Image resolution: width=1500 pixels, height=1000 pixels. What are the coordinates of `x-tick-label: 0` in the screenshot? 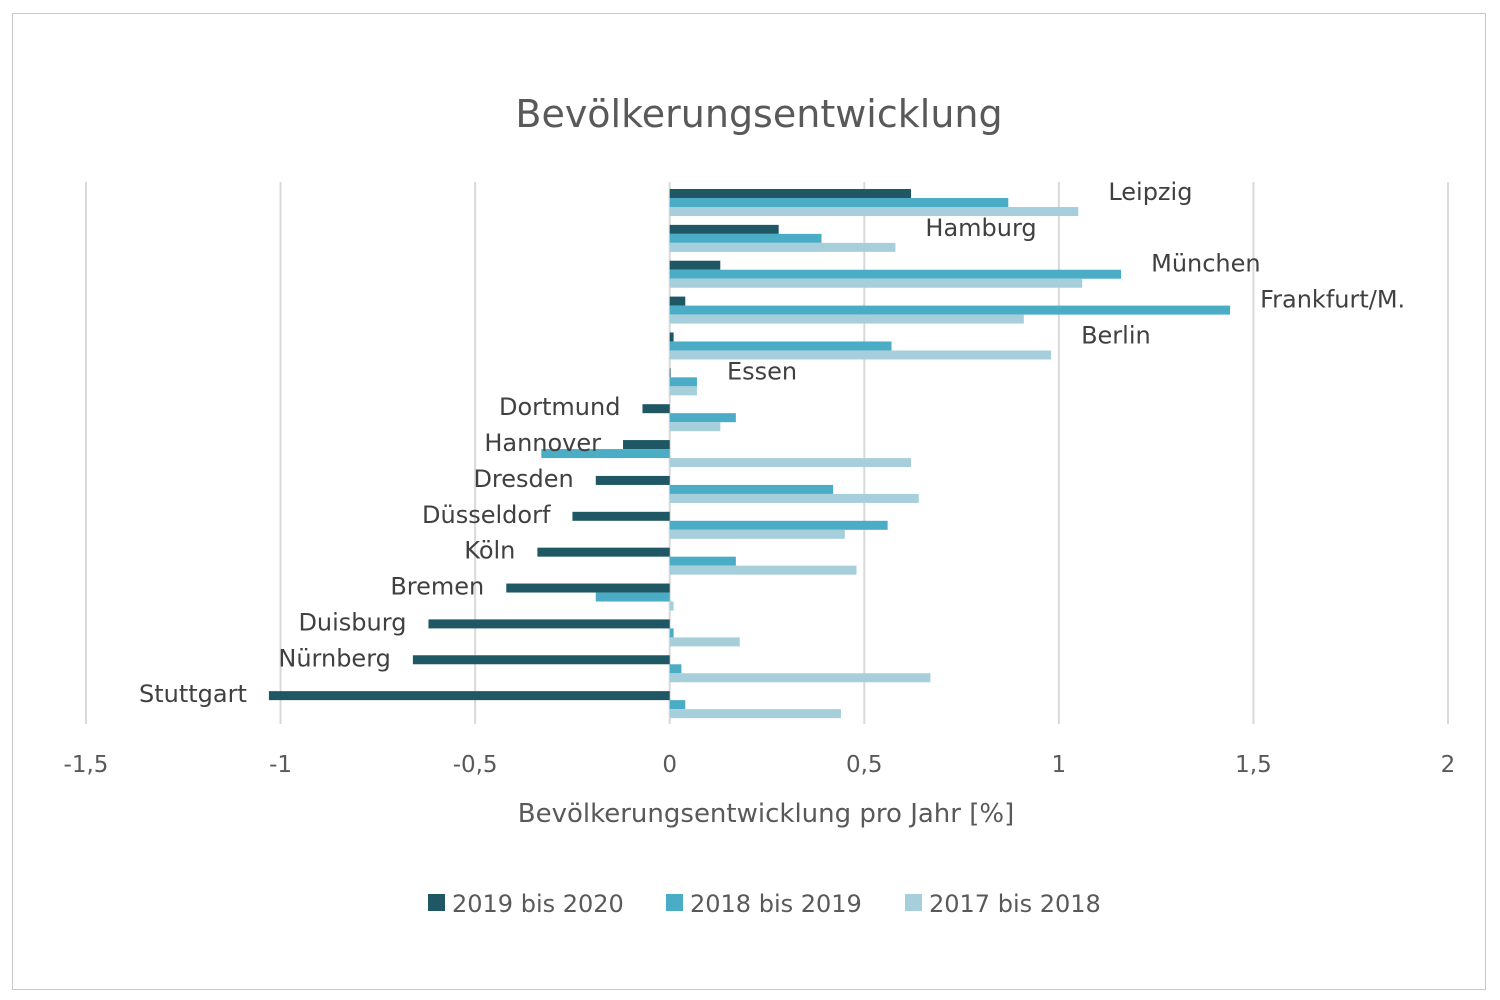 It's located at (669, 765).